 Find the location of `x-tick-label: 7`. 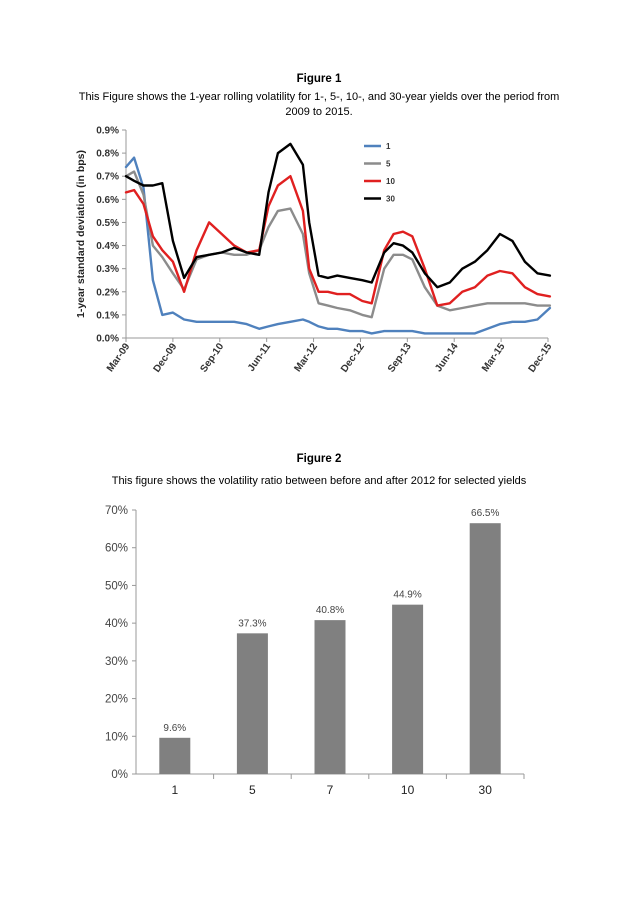

x-tick-label: 7 is located at coordinates (330, 790).